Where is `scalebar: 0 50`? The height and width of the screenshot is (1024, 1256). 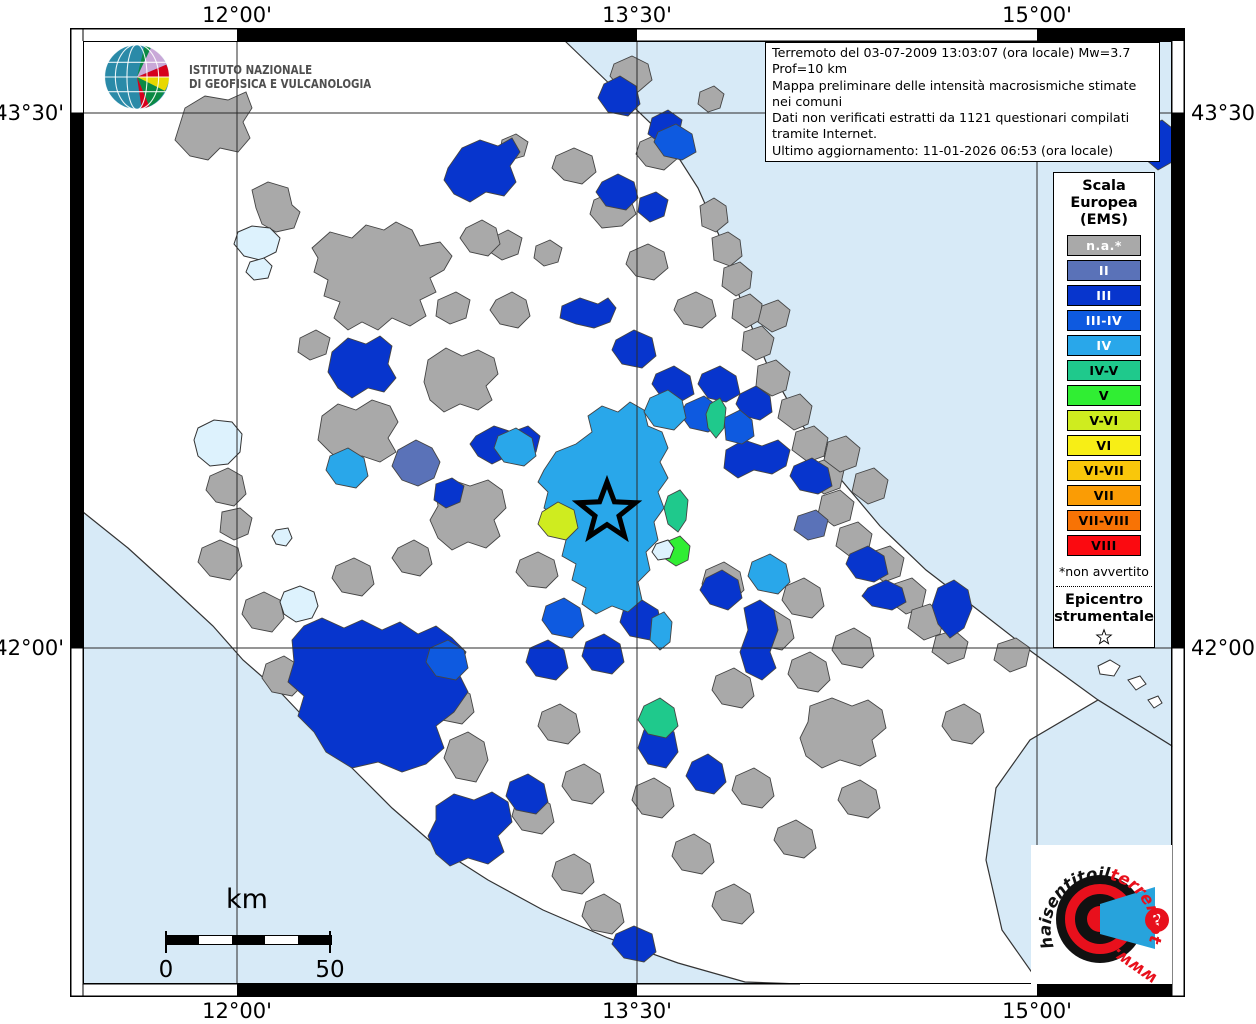 scalebar: 0 50 is located at coordinates (252, 960).